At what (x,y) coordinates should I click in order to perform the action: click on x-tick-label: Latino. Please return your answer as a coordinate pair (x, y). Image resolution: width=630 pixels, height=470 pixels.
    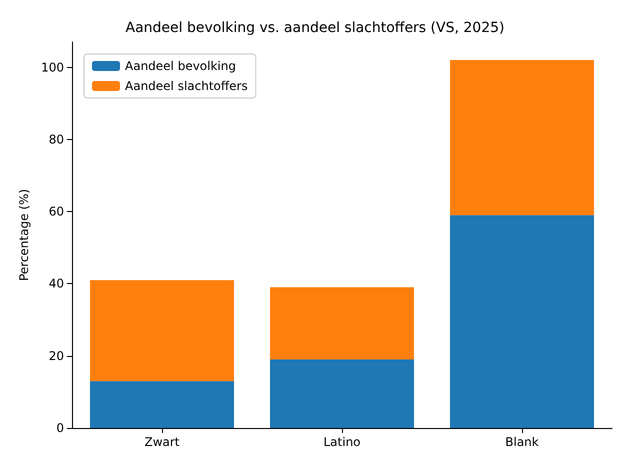
    Looking at the image, I should click on (342, 442).